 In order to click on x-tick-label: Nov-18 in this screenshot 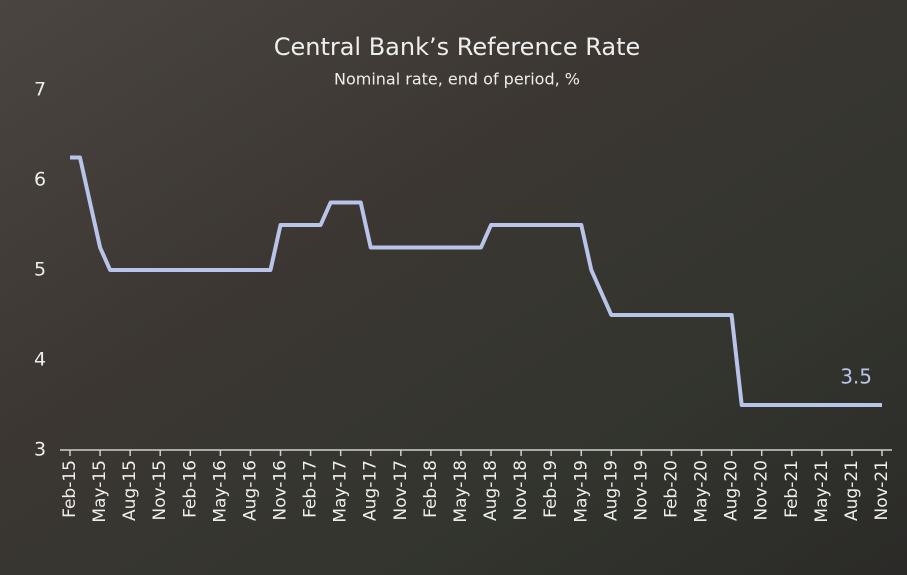, I will do `click(521, 490)`.